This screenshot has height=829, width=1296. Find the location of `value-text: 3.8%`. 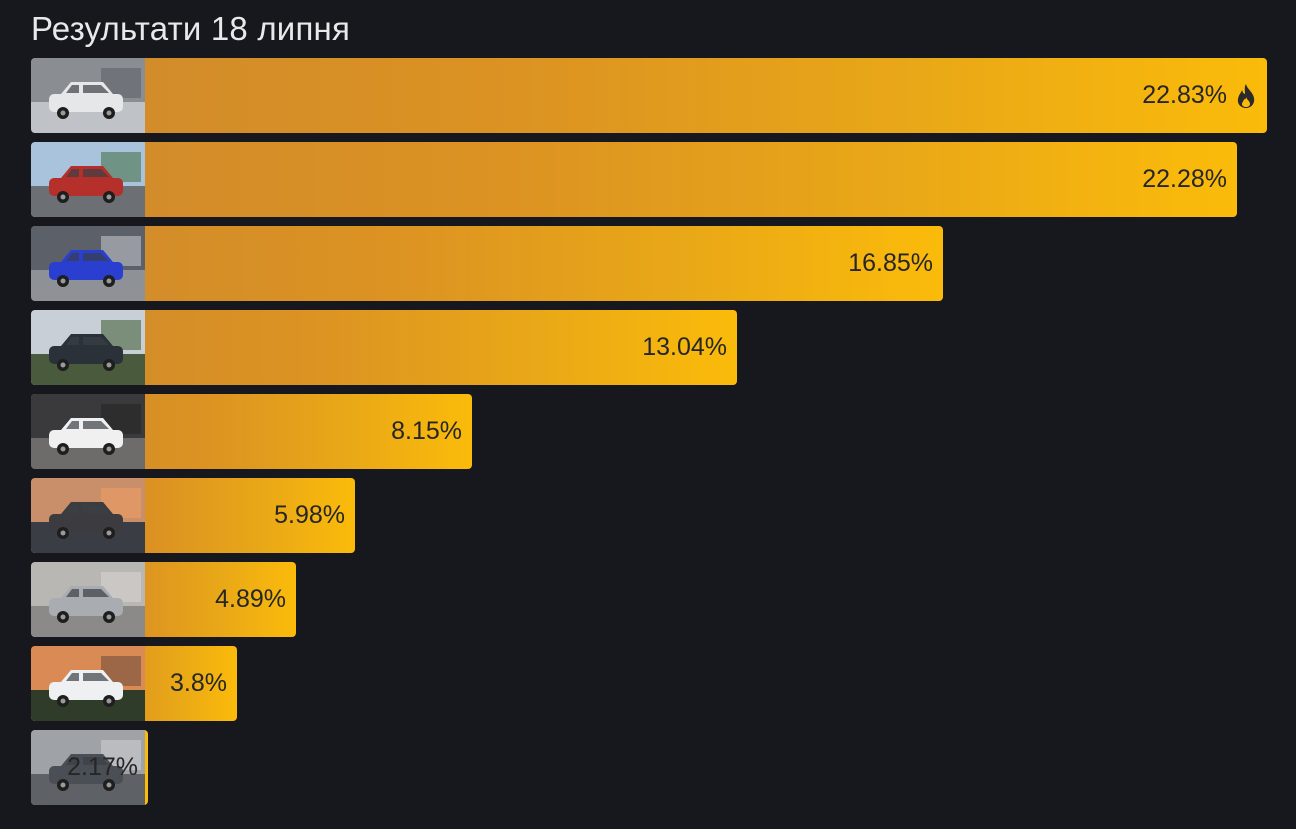

value-text: 3.8% is located at coordinates (198, 683).